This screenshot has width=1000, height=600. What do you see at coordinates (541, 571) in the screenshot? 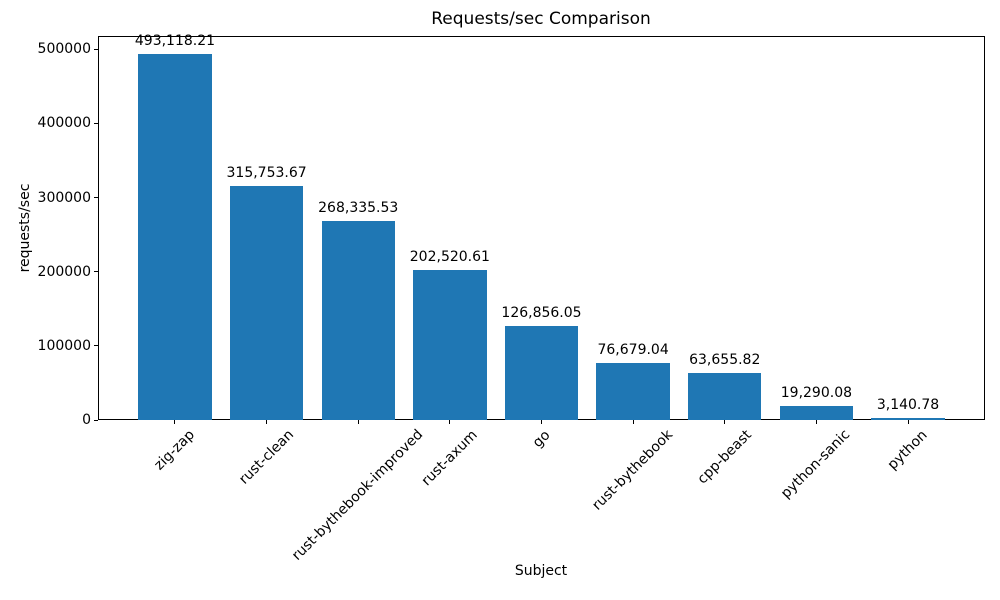
I see `x-axis-label: Subject` at bounding box center [541, 571].